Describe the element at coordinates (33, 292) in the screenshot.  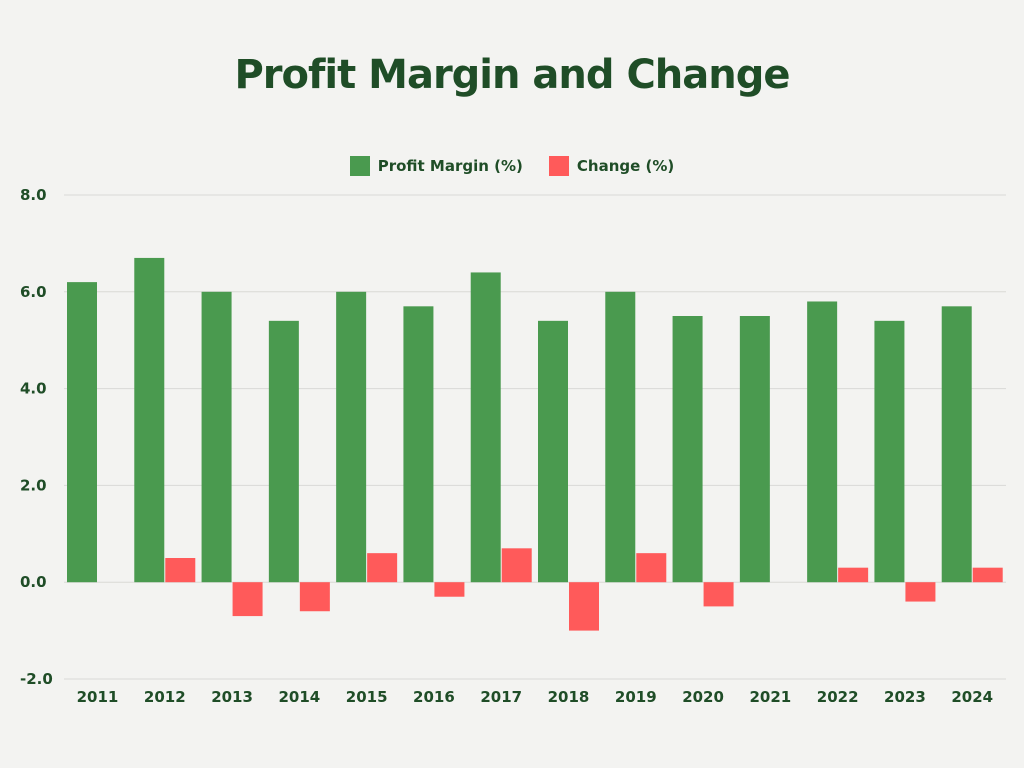
I see `y-tick-label: 6.0` at that location.